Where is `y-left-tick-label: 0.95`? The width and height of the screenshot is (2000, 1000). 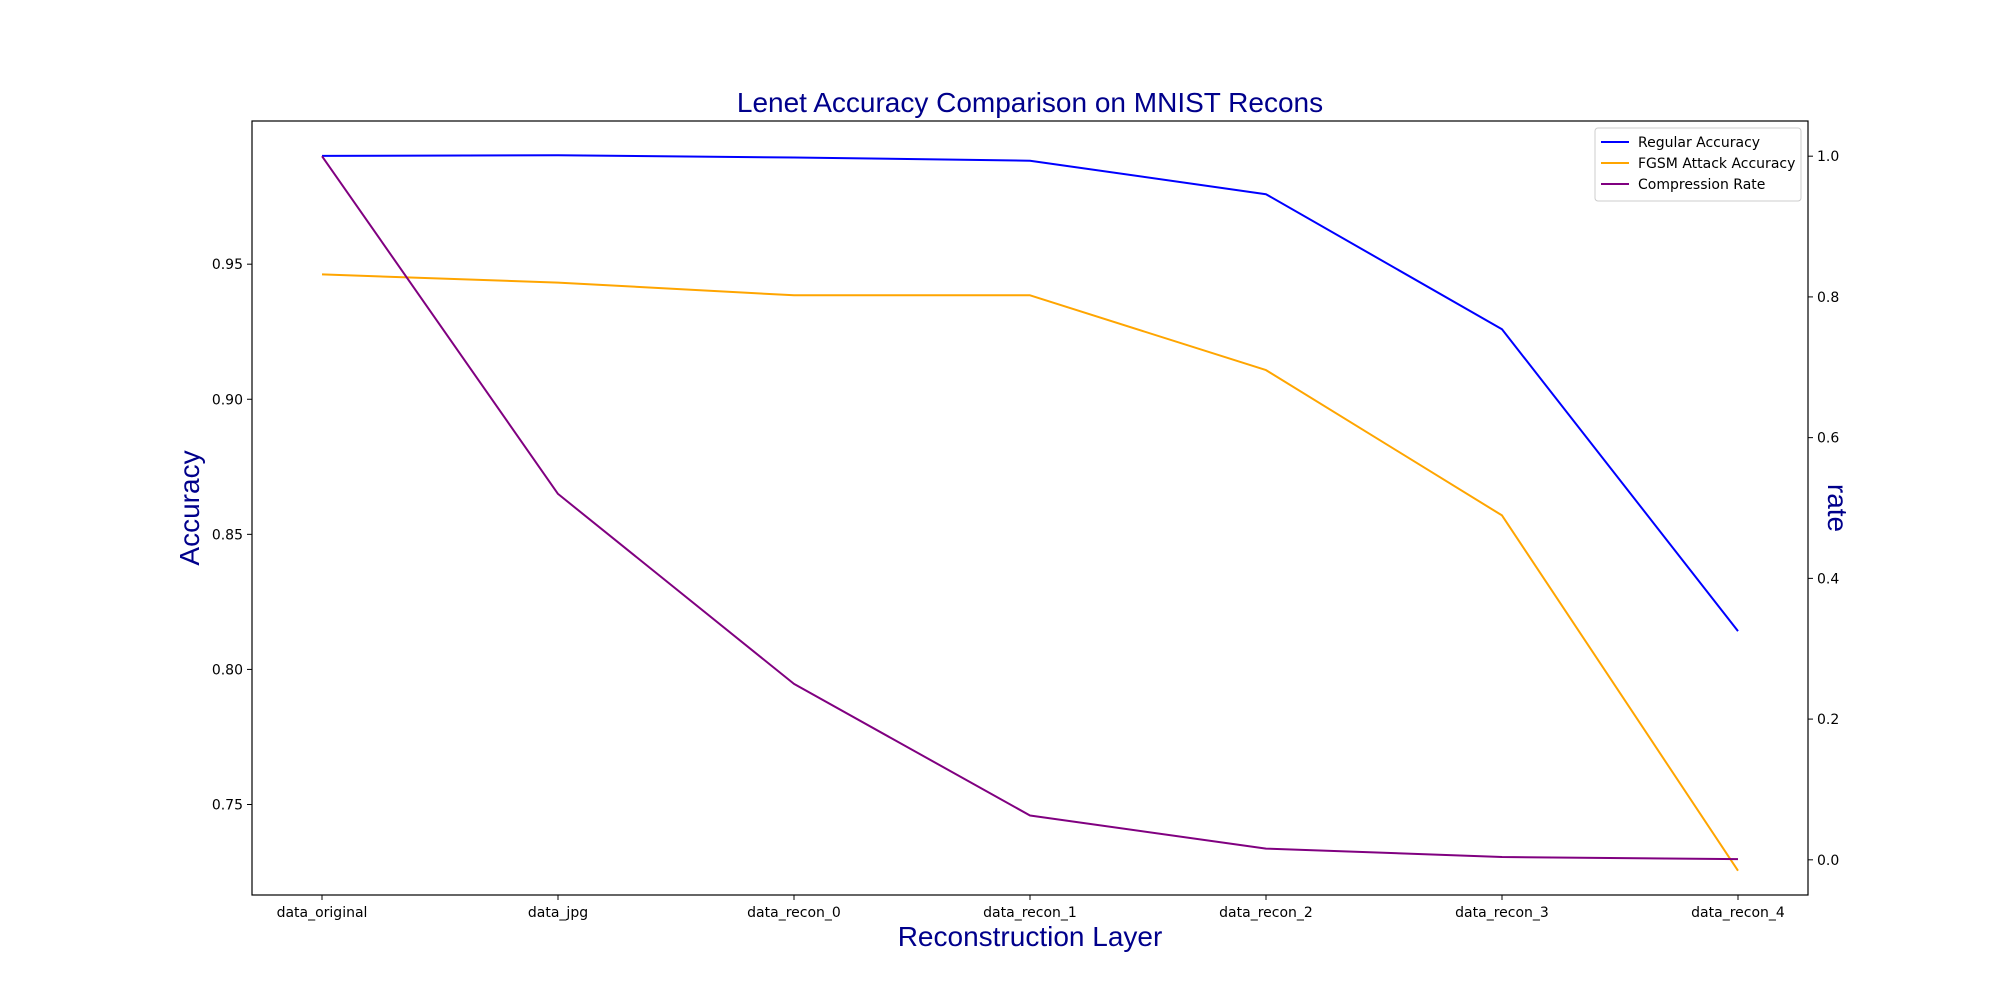
y-left-tick-label: 0.95 is located at coordinates (227, 265).